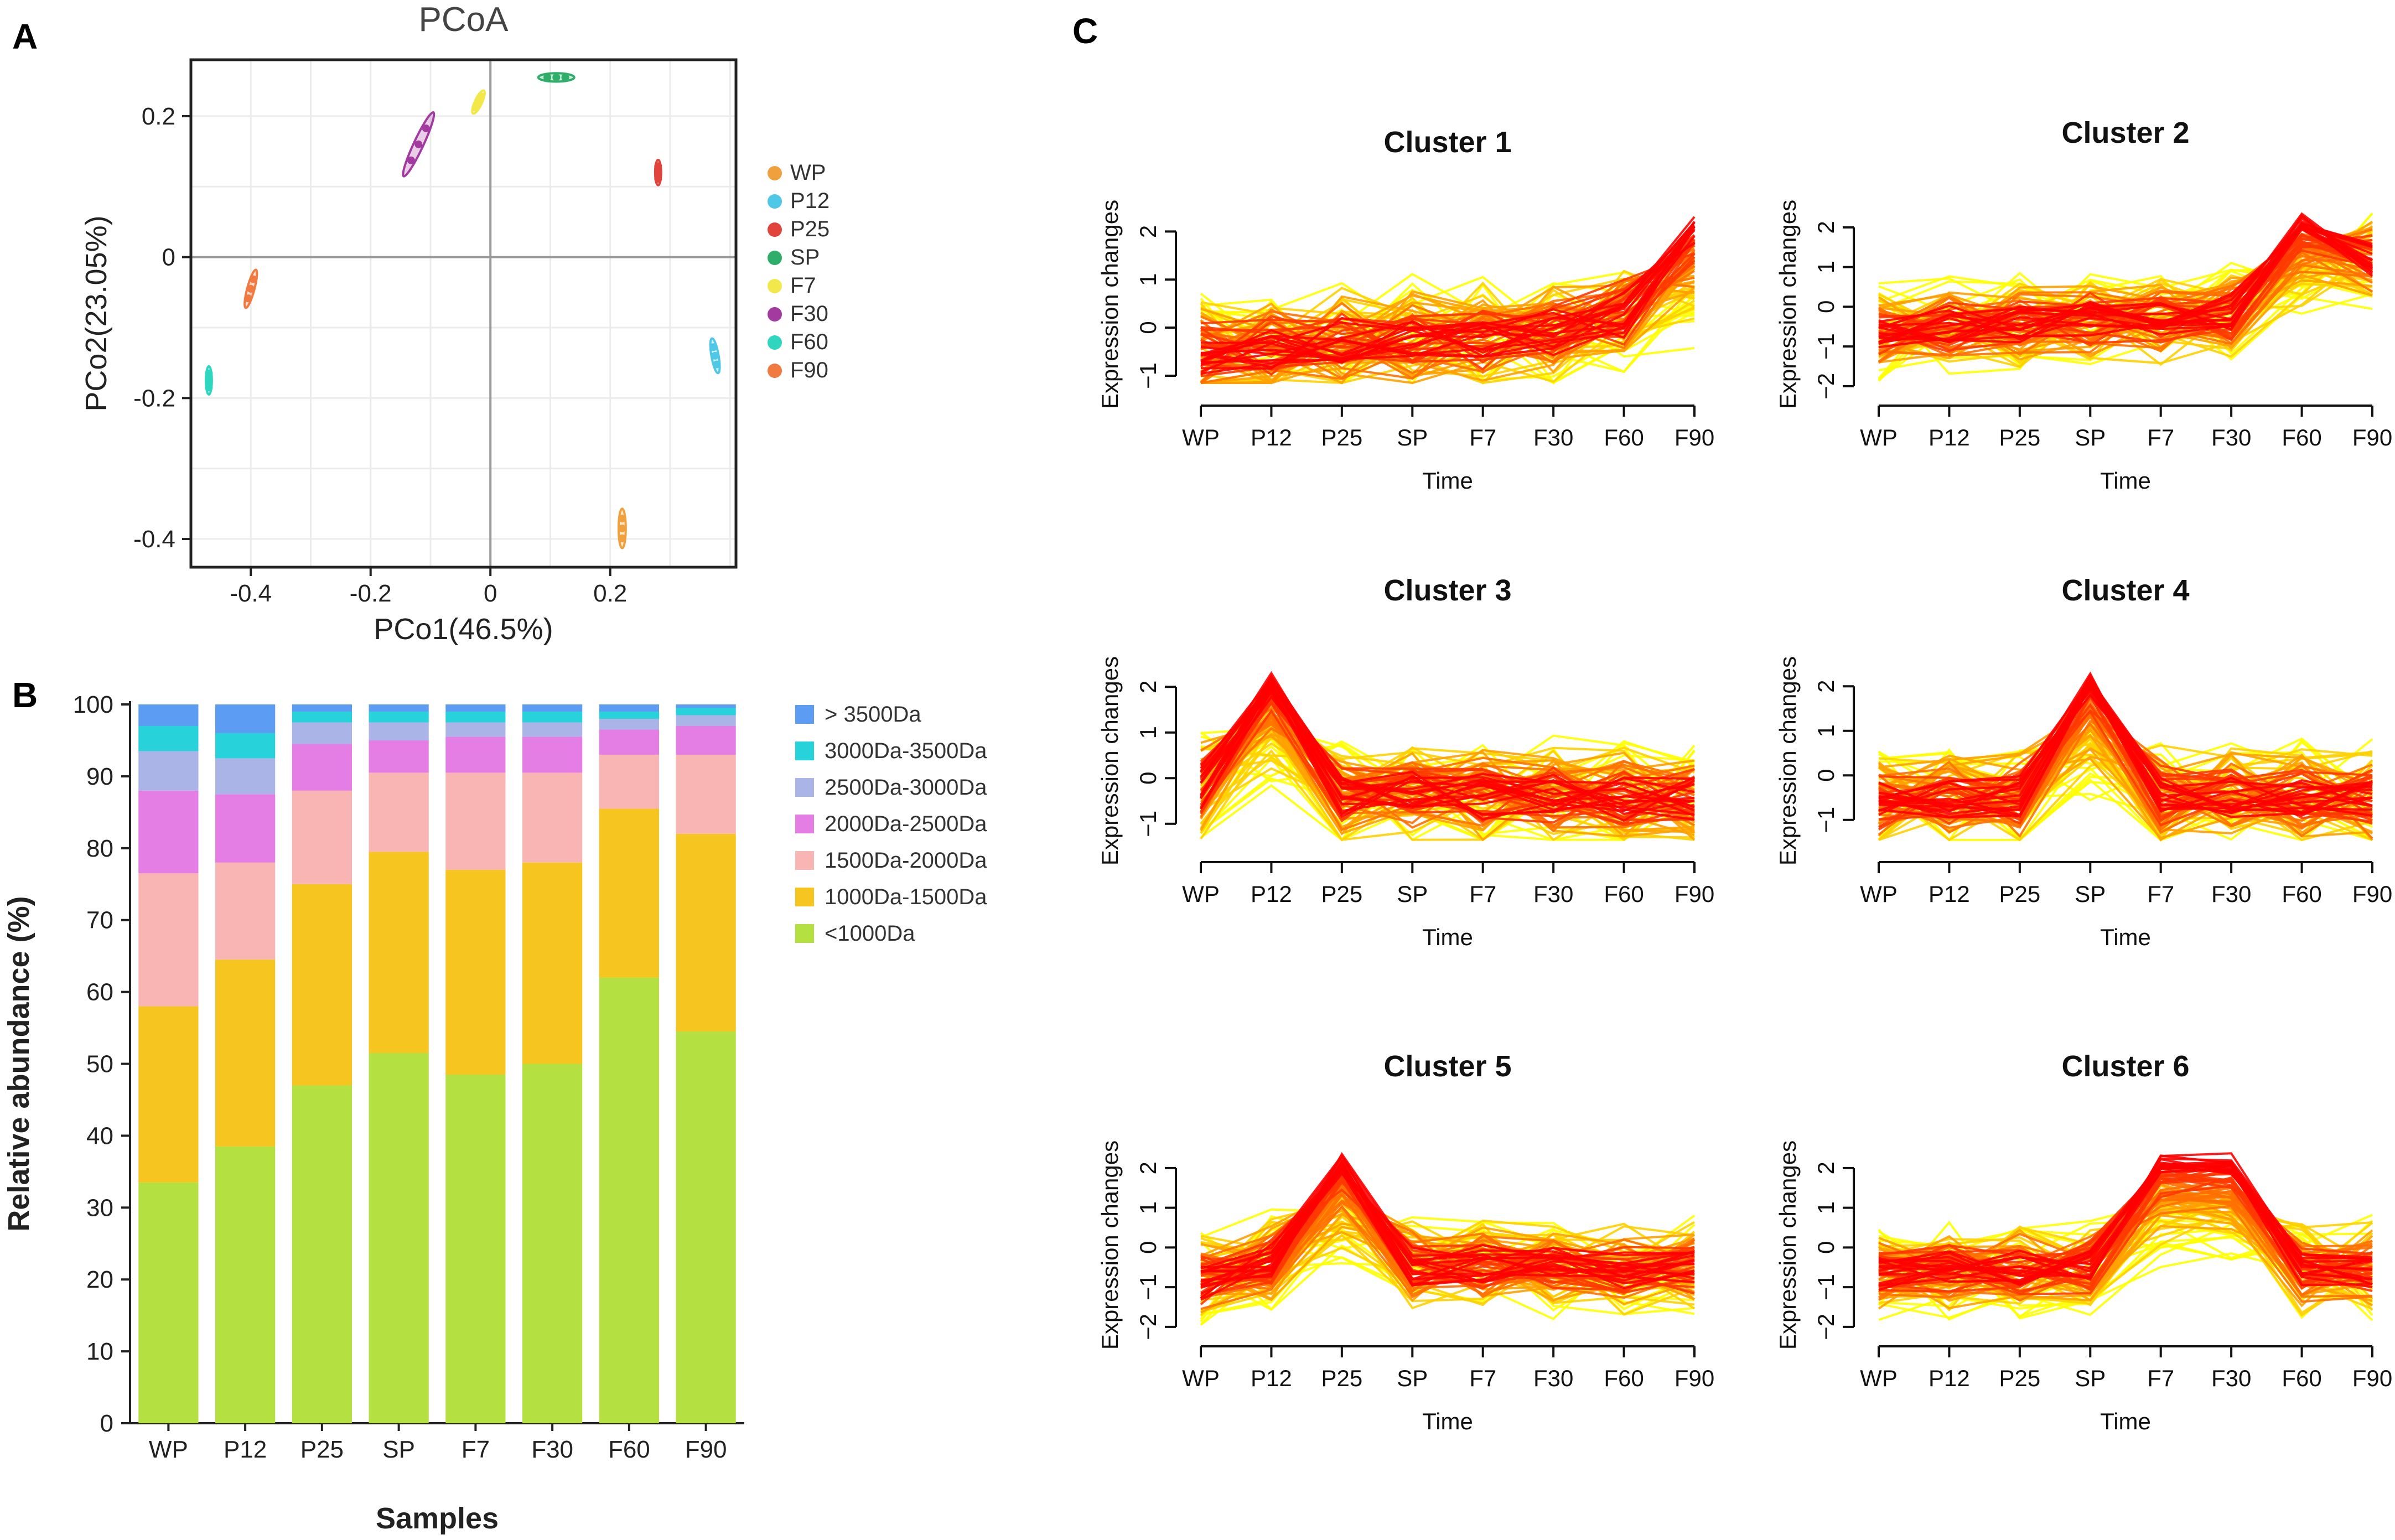 The width and height of the screenshot is (2395, 1540). Describe the element at coordinates (1826, 1207) in the screenshot. I see `cluster-6-ytick-label: 1` at that location.